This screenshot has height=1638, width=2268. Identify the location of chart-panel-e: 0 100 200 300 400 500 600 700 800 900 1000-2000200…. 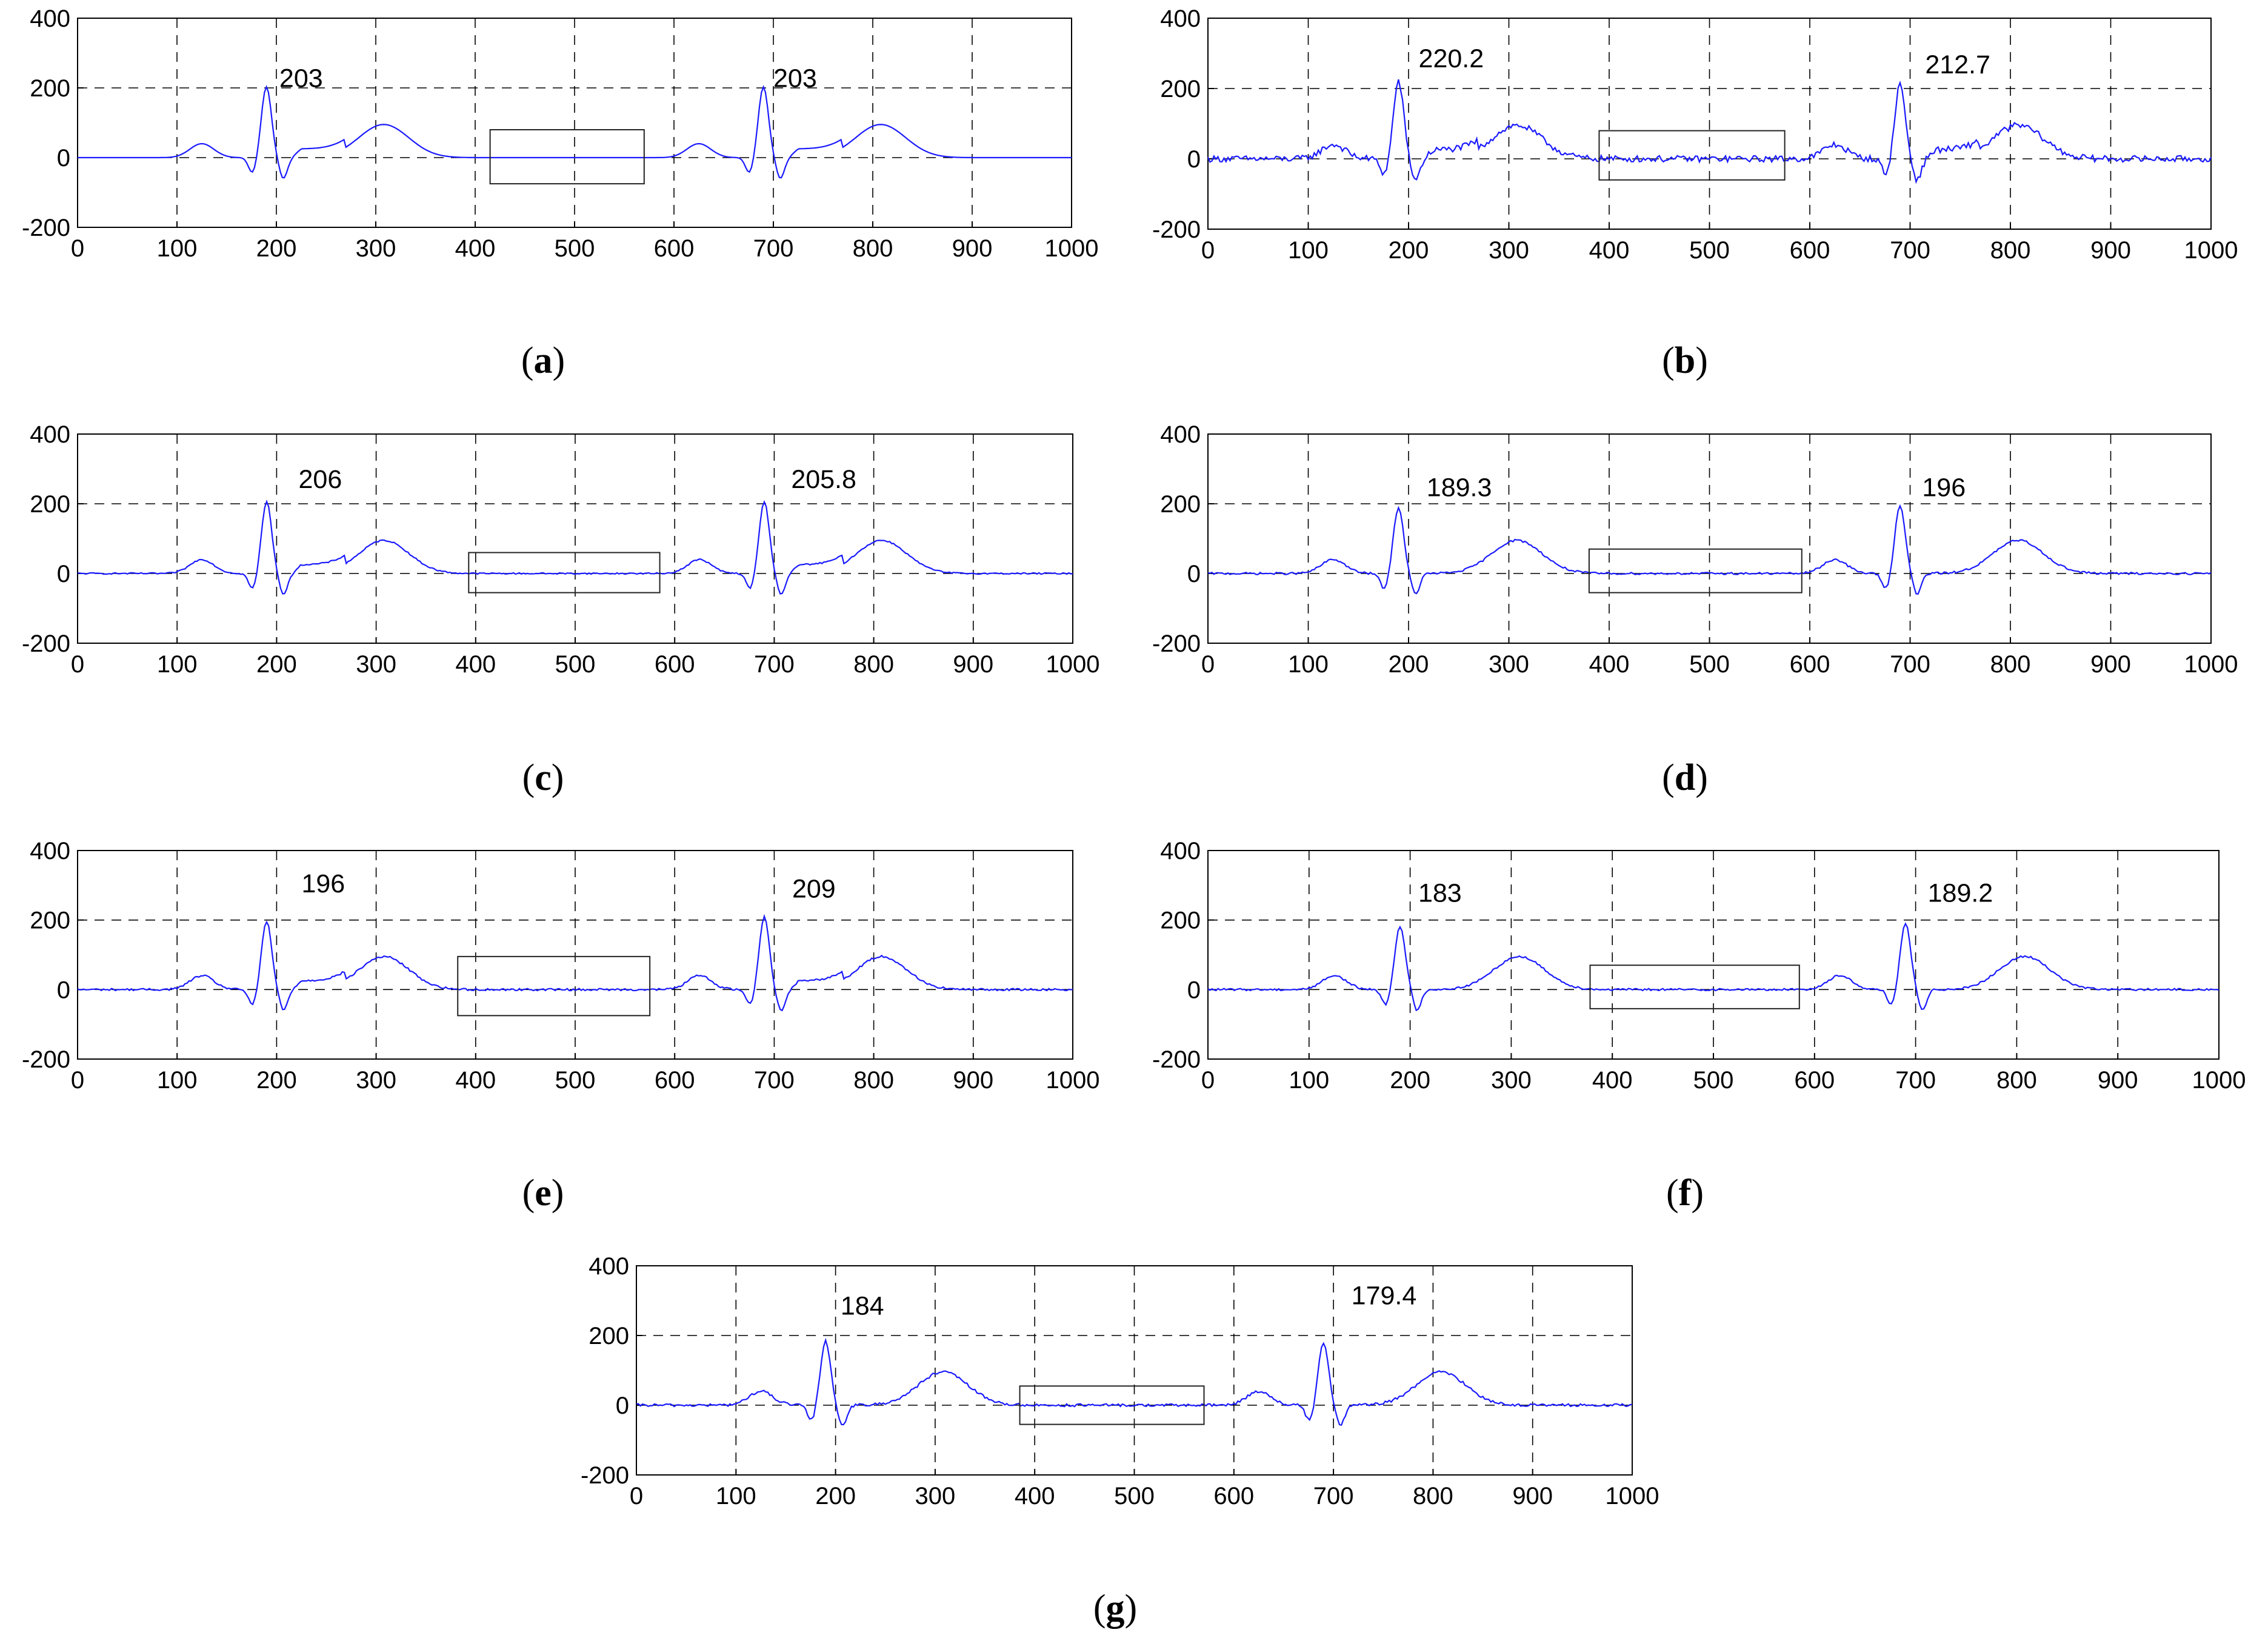
(561, 1026).